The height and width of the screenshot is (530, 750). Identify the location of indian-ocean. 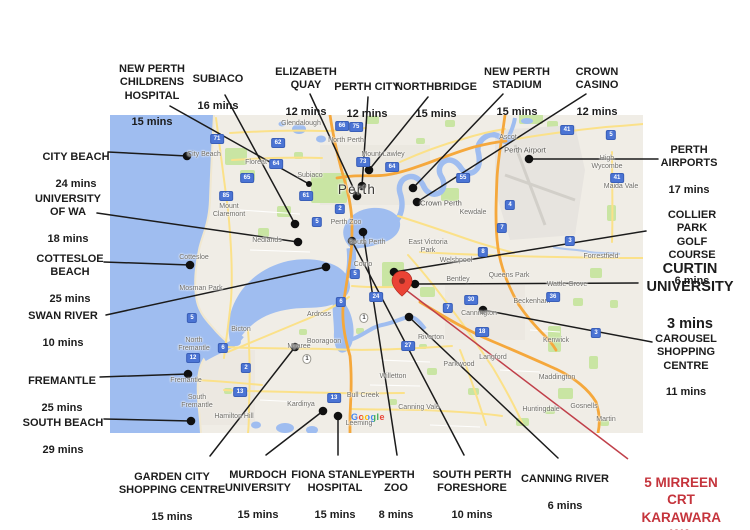
(171, 274).